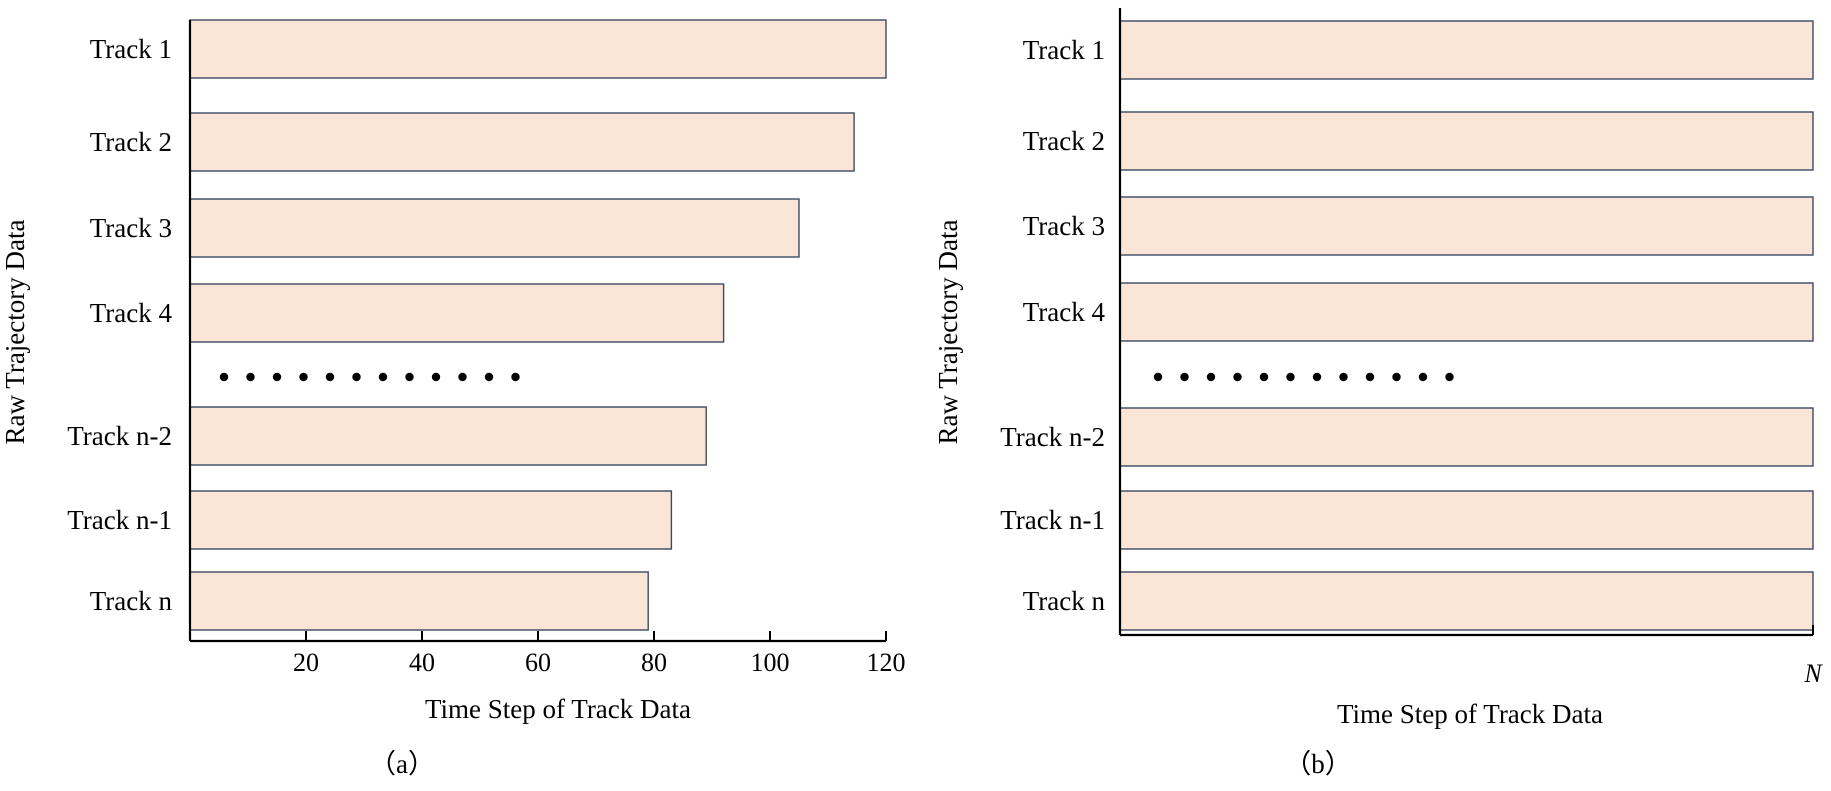 The image size is (1831, 791). I want to click on x-tick-label: N, so click(1813, 673).